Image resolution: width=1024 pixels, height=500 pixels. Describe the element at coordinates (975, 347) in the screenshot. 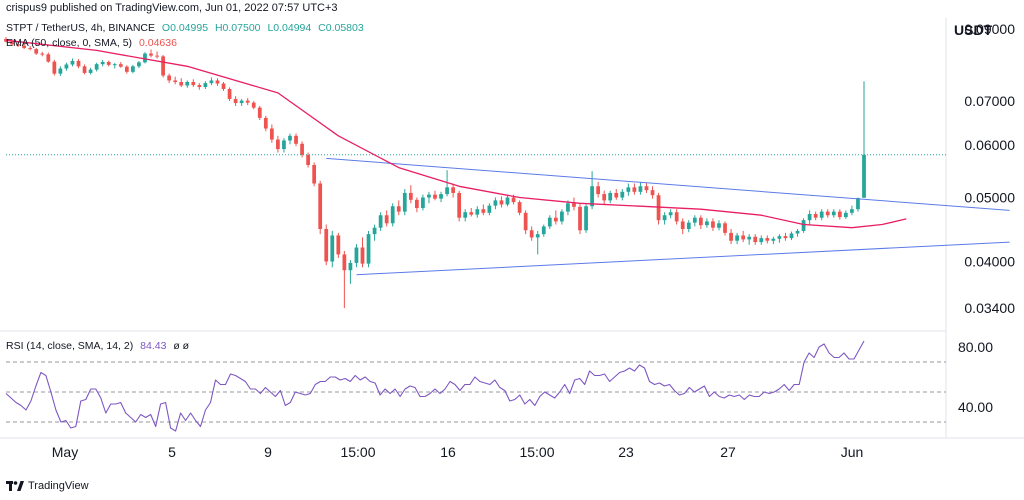

I see `rsi-tick-label: 80.00` at that location.